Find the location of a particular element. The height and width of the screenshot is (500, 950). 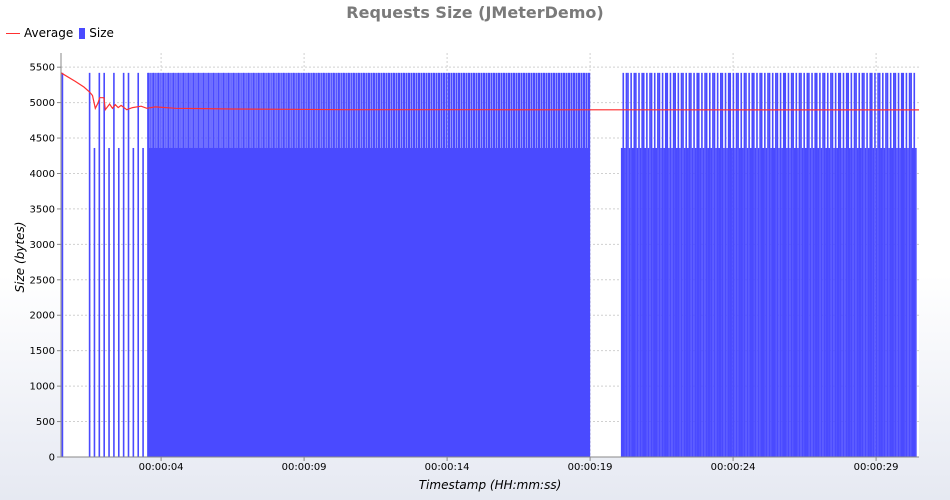

y-tick-label: 2500 is located at coordinates (42, 280).